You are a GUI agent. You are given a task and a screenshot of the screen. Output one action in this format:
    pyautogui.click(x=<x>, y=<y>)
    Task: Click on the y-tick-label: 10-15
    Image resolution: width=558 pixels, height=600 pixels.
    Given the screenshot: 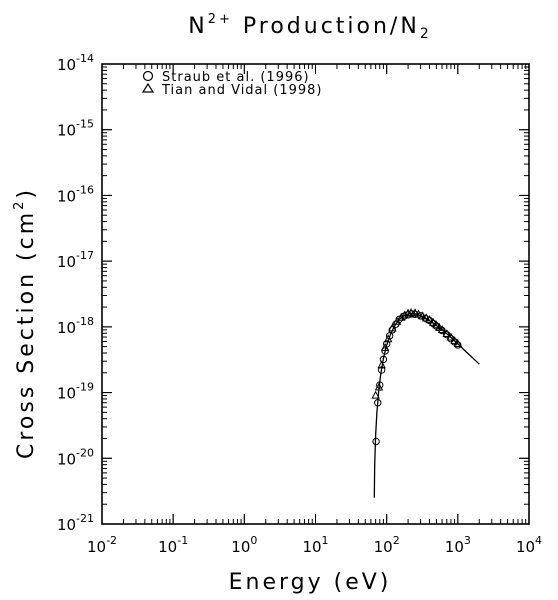 What is the action you would take?
    pyautogui.click(x=75, y=129)
    